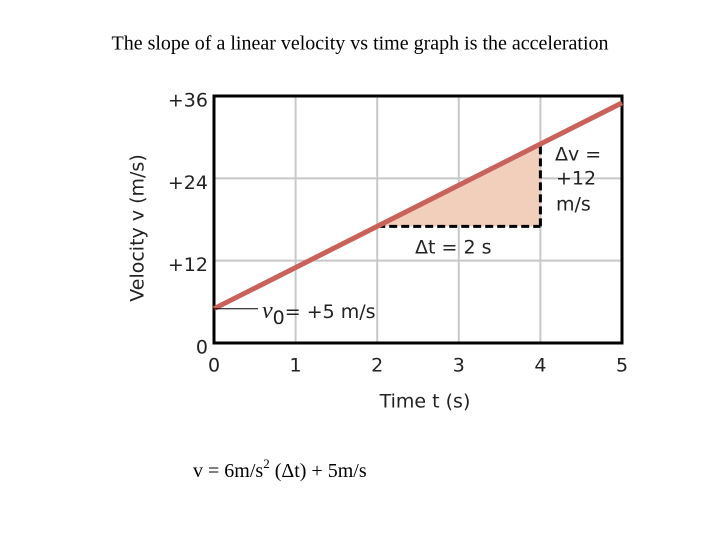  Describe the element at coordinates (377, 366) in the screenshot. I see `x-tick-label: 2` at that location.